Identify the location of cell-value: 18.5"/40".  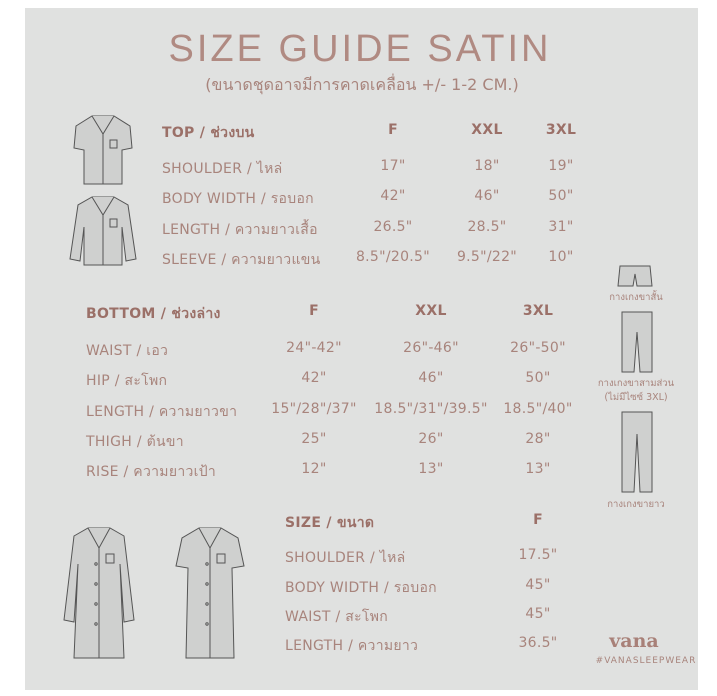
(538, 409).